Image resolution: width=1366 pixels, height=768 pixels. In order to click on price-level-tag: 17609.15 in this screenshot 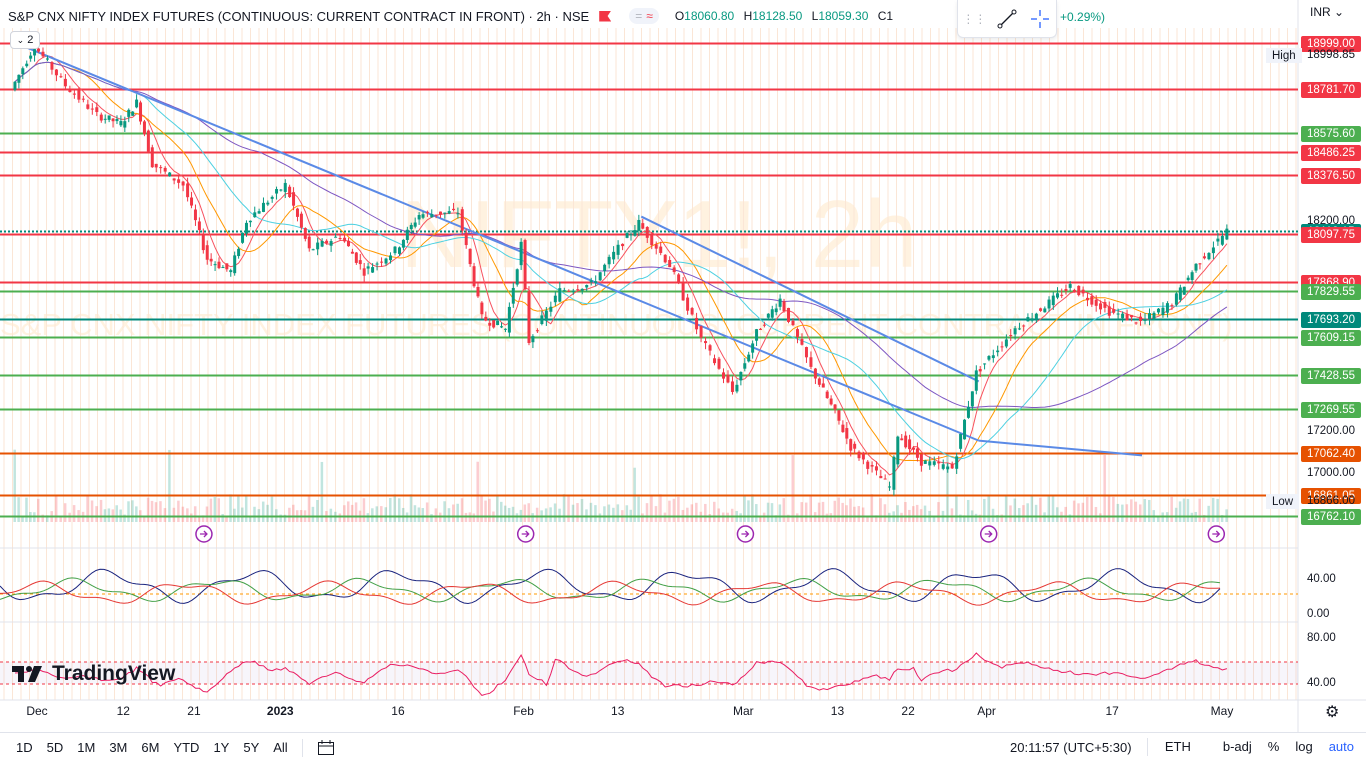, I will do `click(1331, 337)`.